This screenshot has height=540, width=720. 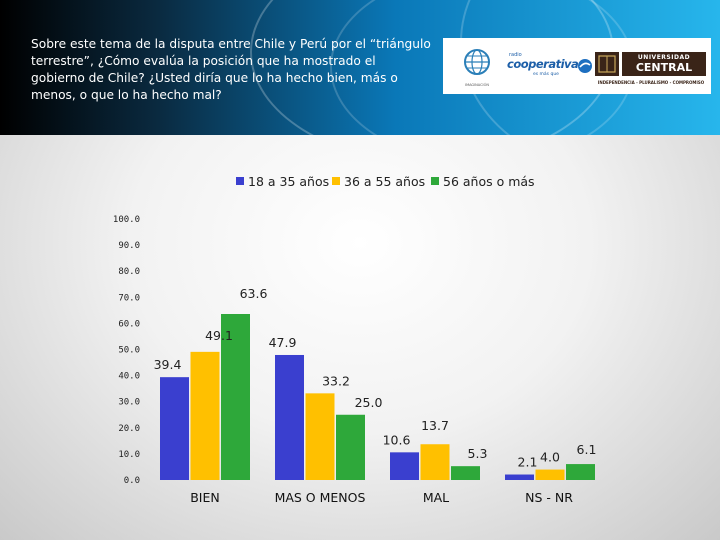 What do you see at coordinates (219, 335) in the screenshot?
I see `data-label: 49.1` at bounding box center [219, 335].